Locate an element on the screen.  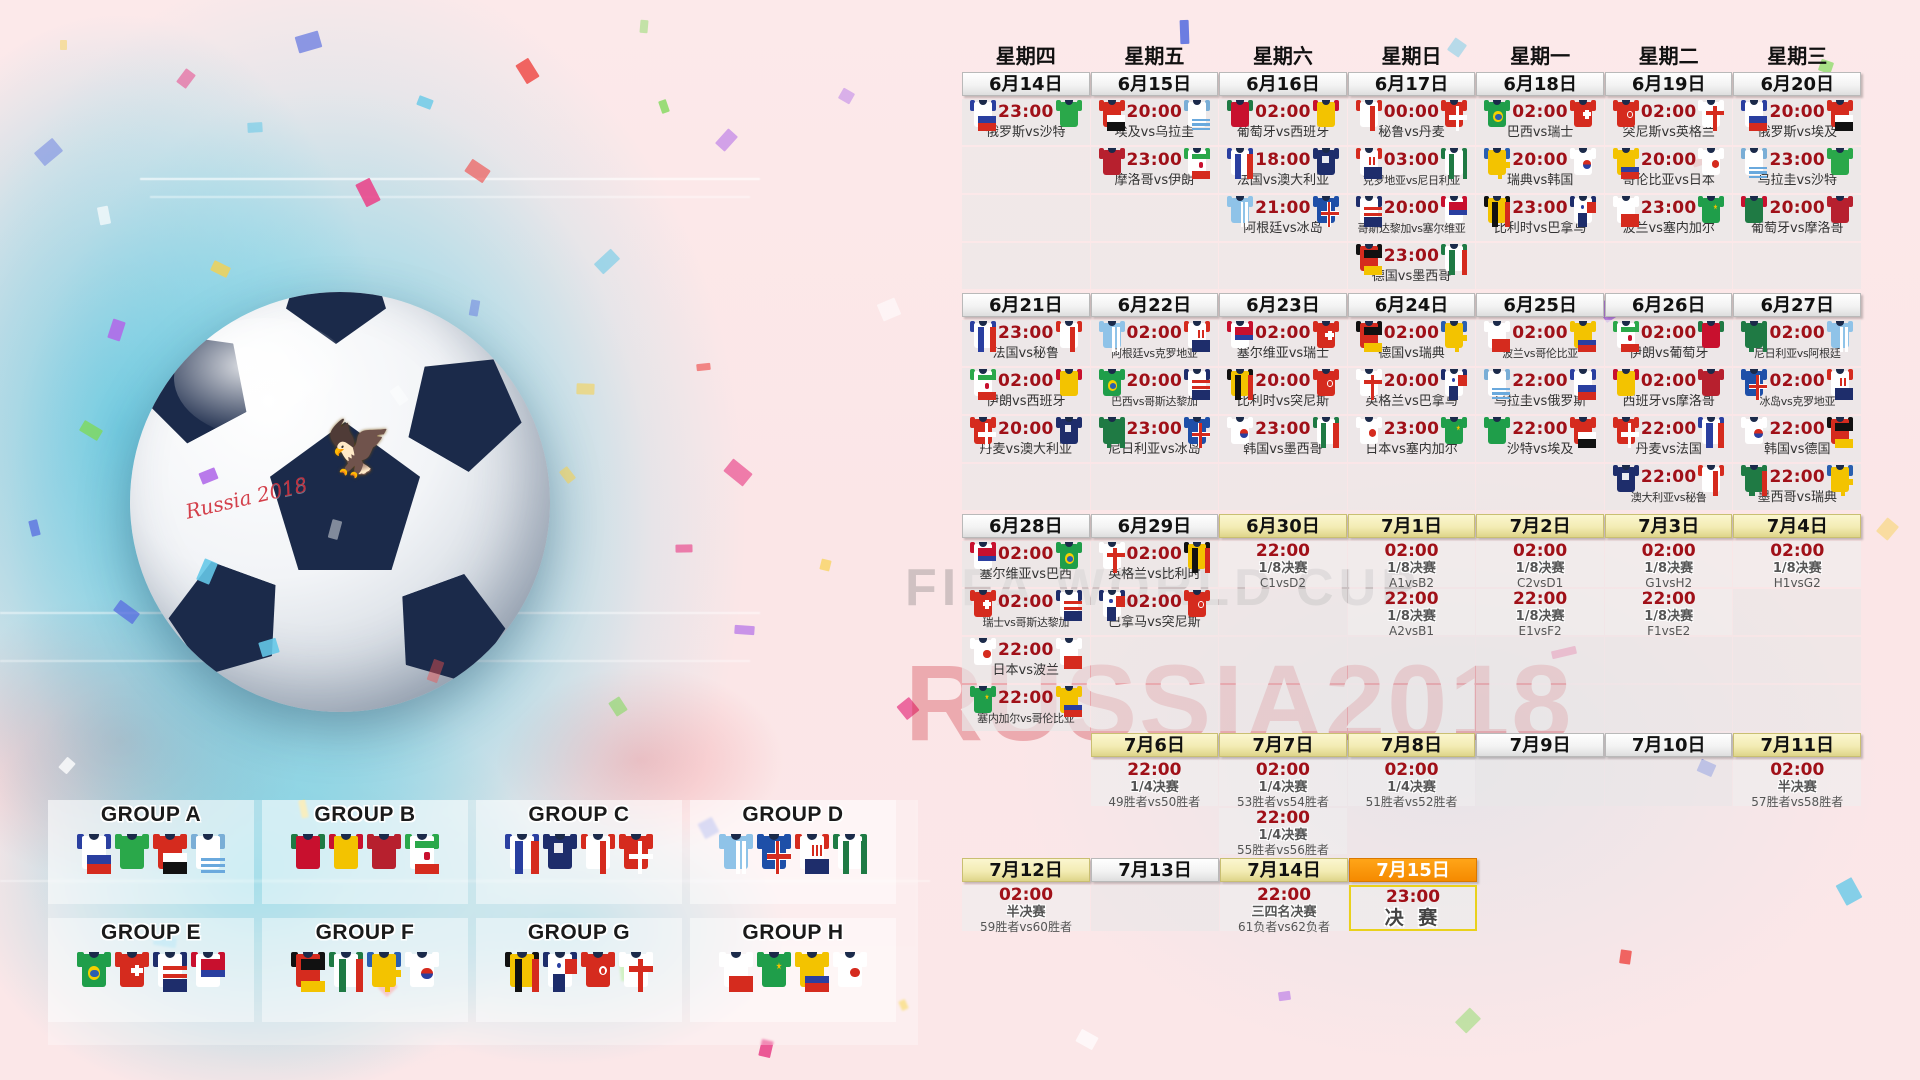
date-header: 7月2日 is located at coordinates (1540, 526).